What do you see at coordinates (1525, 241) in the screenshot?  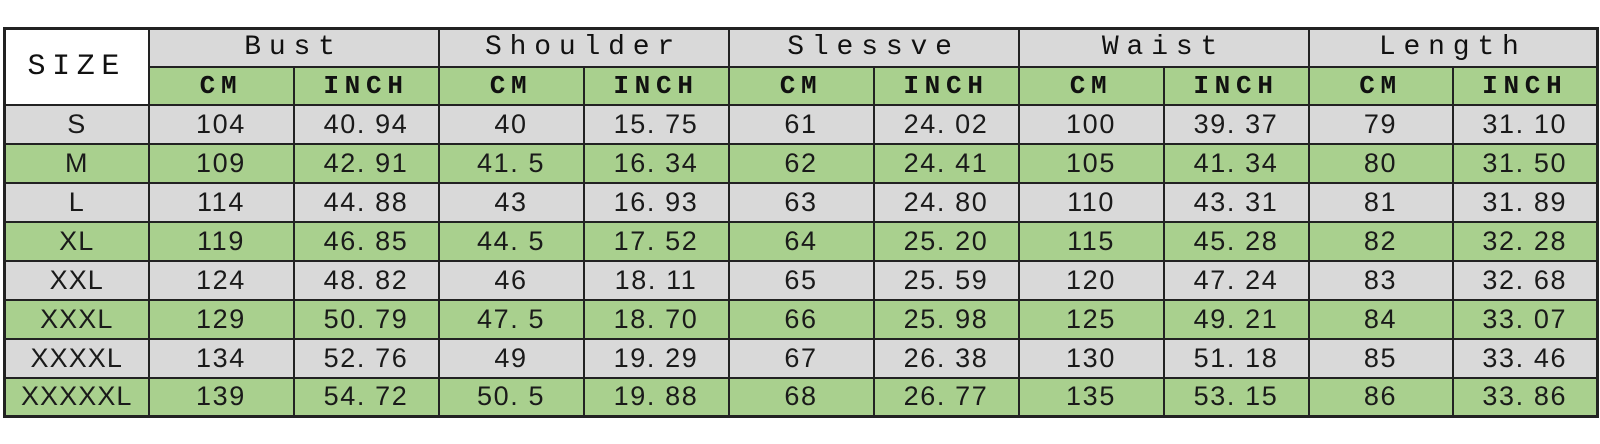 I see `measurement-cell: 32. 28` at bounding box center [1525, 241].